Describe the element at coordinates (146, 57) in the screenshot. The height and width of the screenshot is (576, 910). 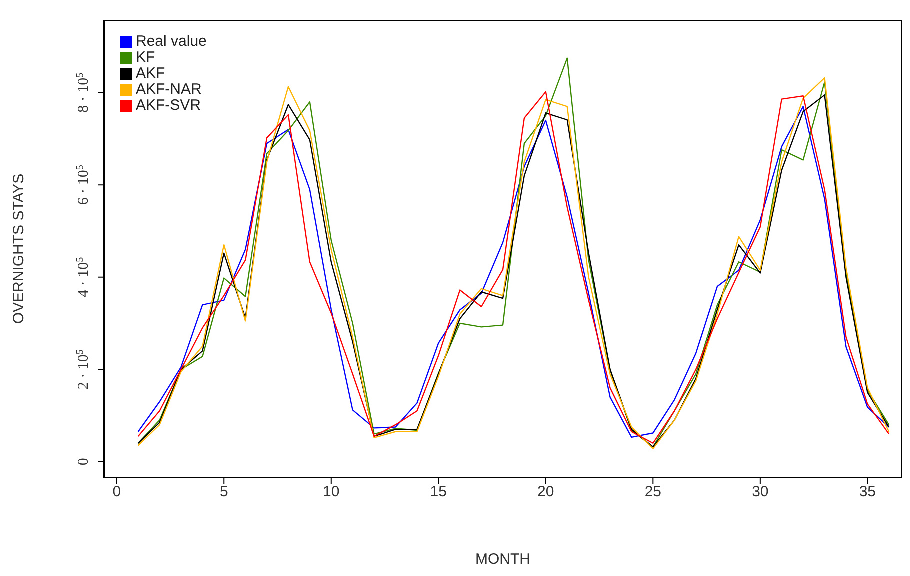
I see `legend-label: KF` at that location.